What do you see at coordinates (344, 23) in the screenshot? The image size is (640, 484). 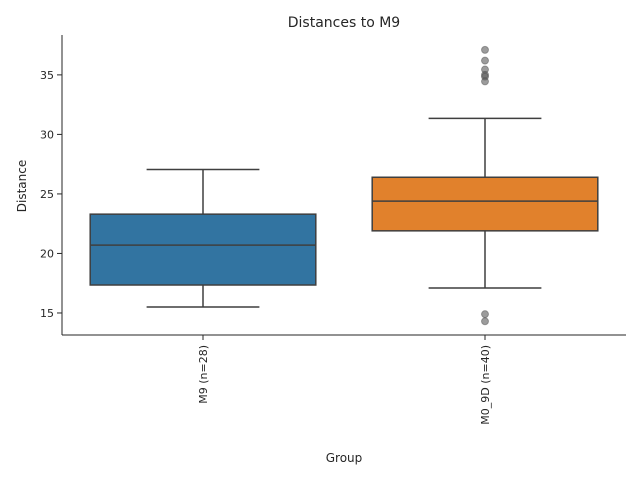 I see `chart-title: Distances to M9` at bounding box center [344, 23].